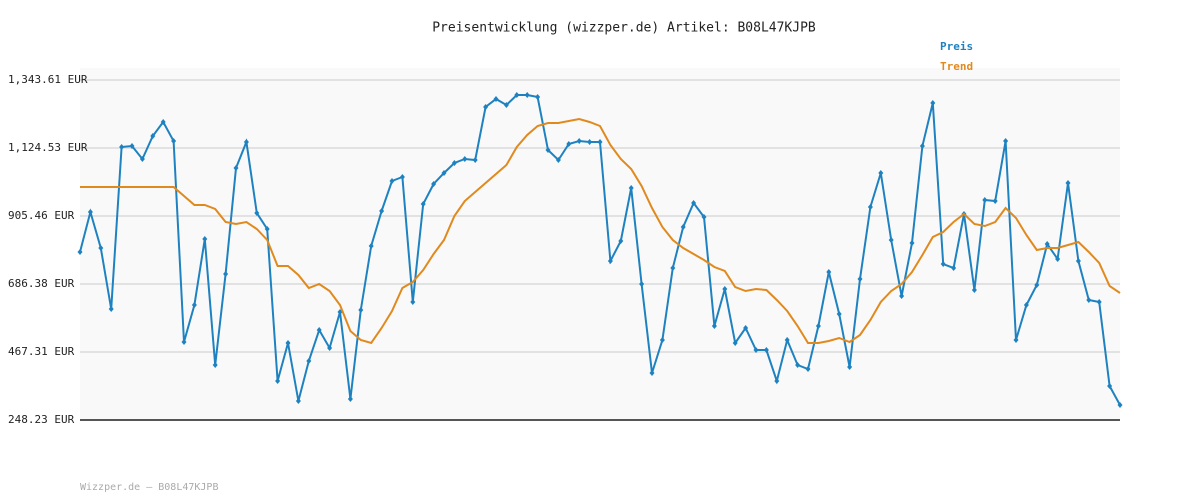 The image size is (1200, 500). Describe the element at coordinates (41, 283) in the screenshot. I see `y-tick-label: 686.38 EUR` at that location.